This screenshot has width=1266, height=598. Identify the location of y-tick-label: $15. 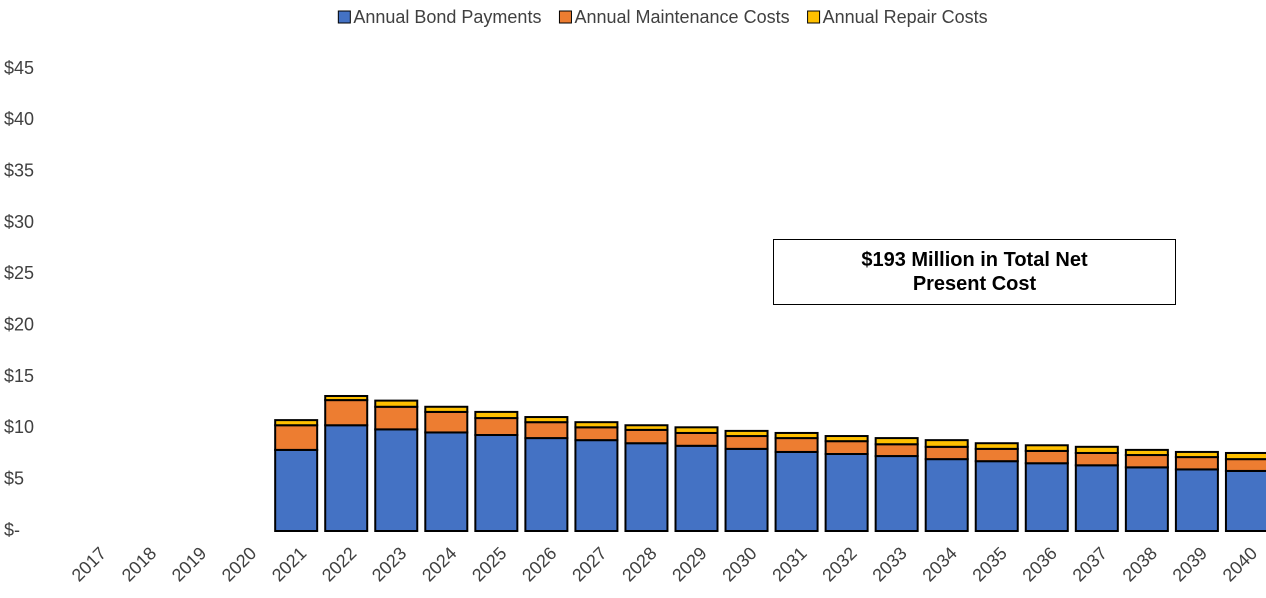
(19, 376).